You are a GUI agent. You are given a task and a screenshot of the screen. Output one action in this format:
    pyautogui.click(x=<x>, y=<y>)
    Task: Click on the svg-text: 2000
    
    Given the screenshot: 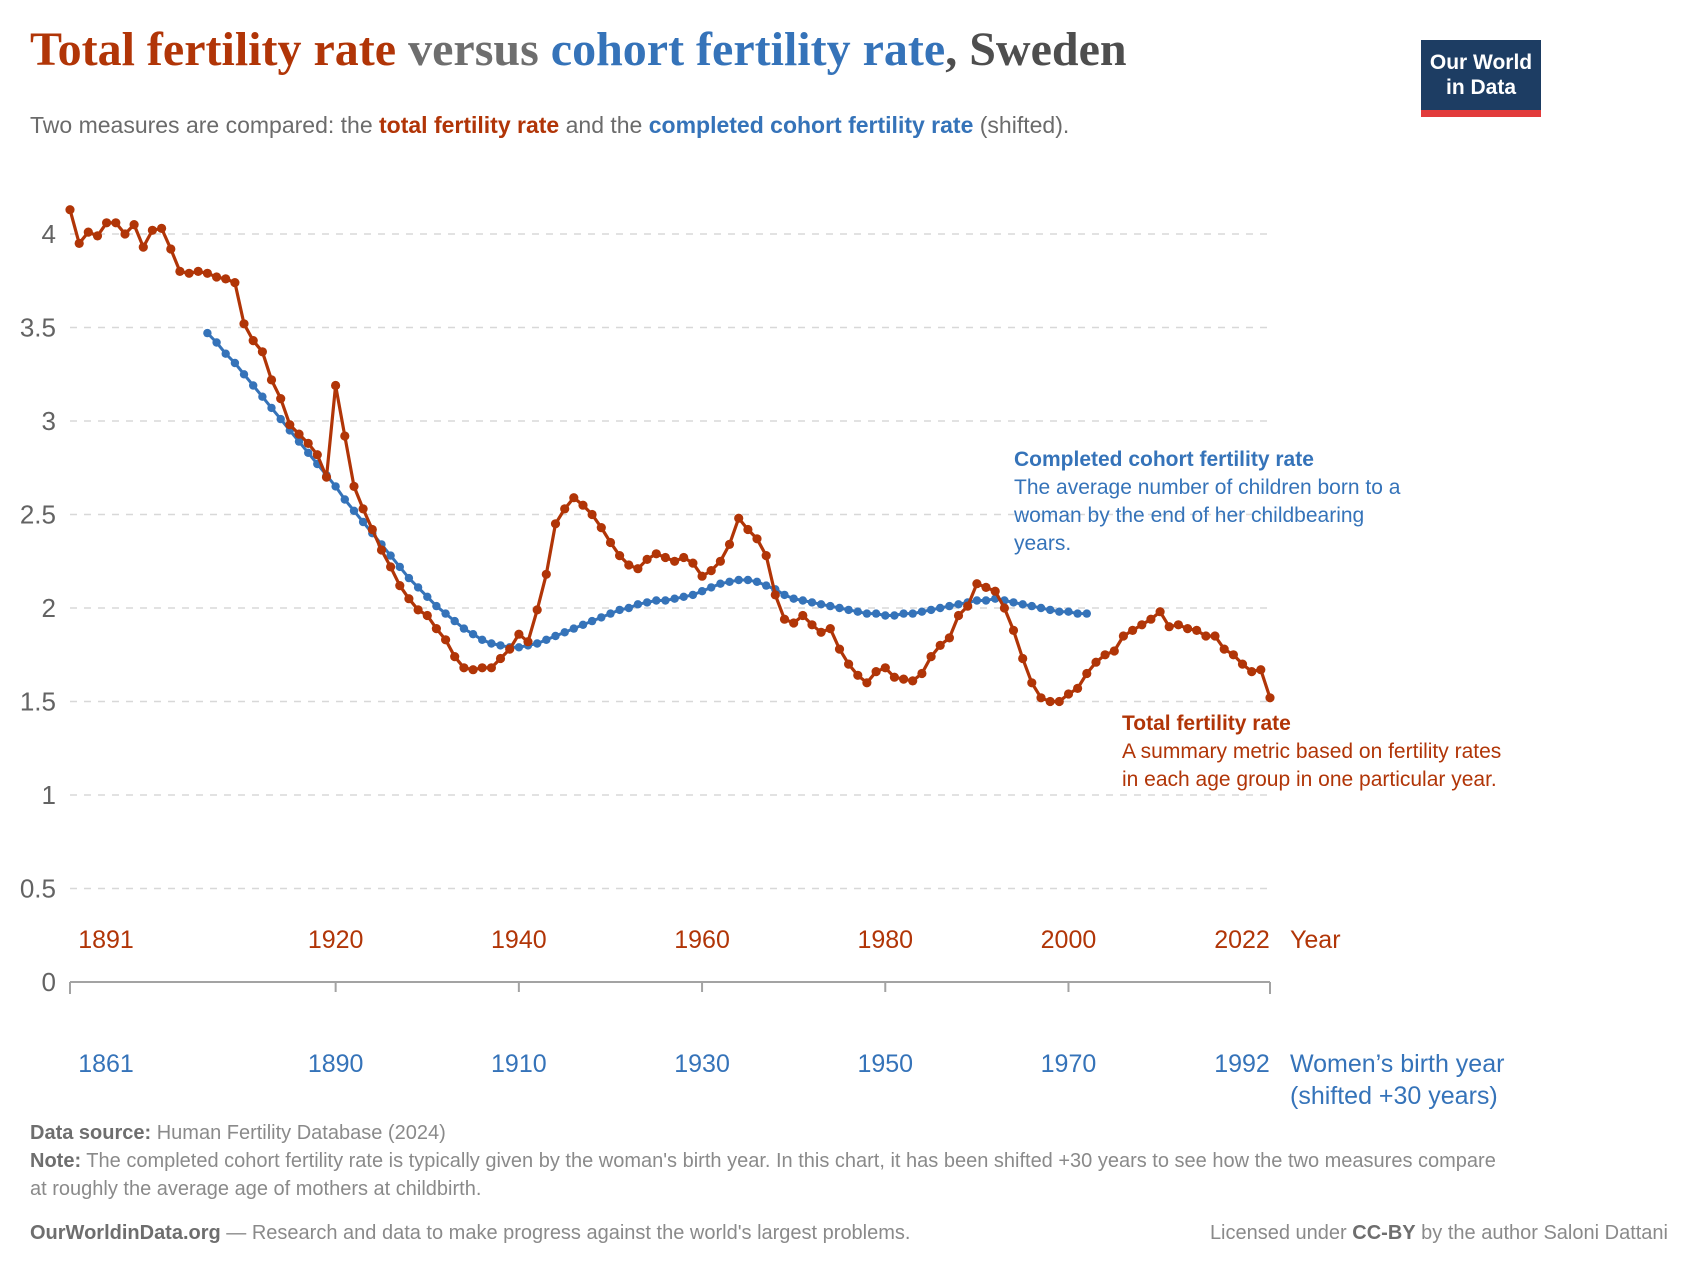 What is the action you would take?
    pyautogui.click(x=1069, y=940)
    